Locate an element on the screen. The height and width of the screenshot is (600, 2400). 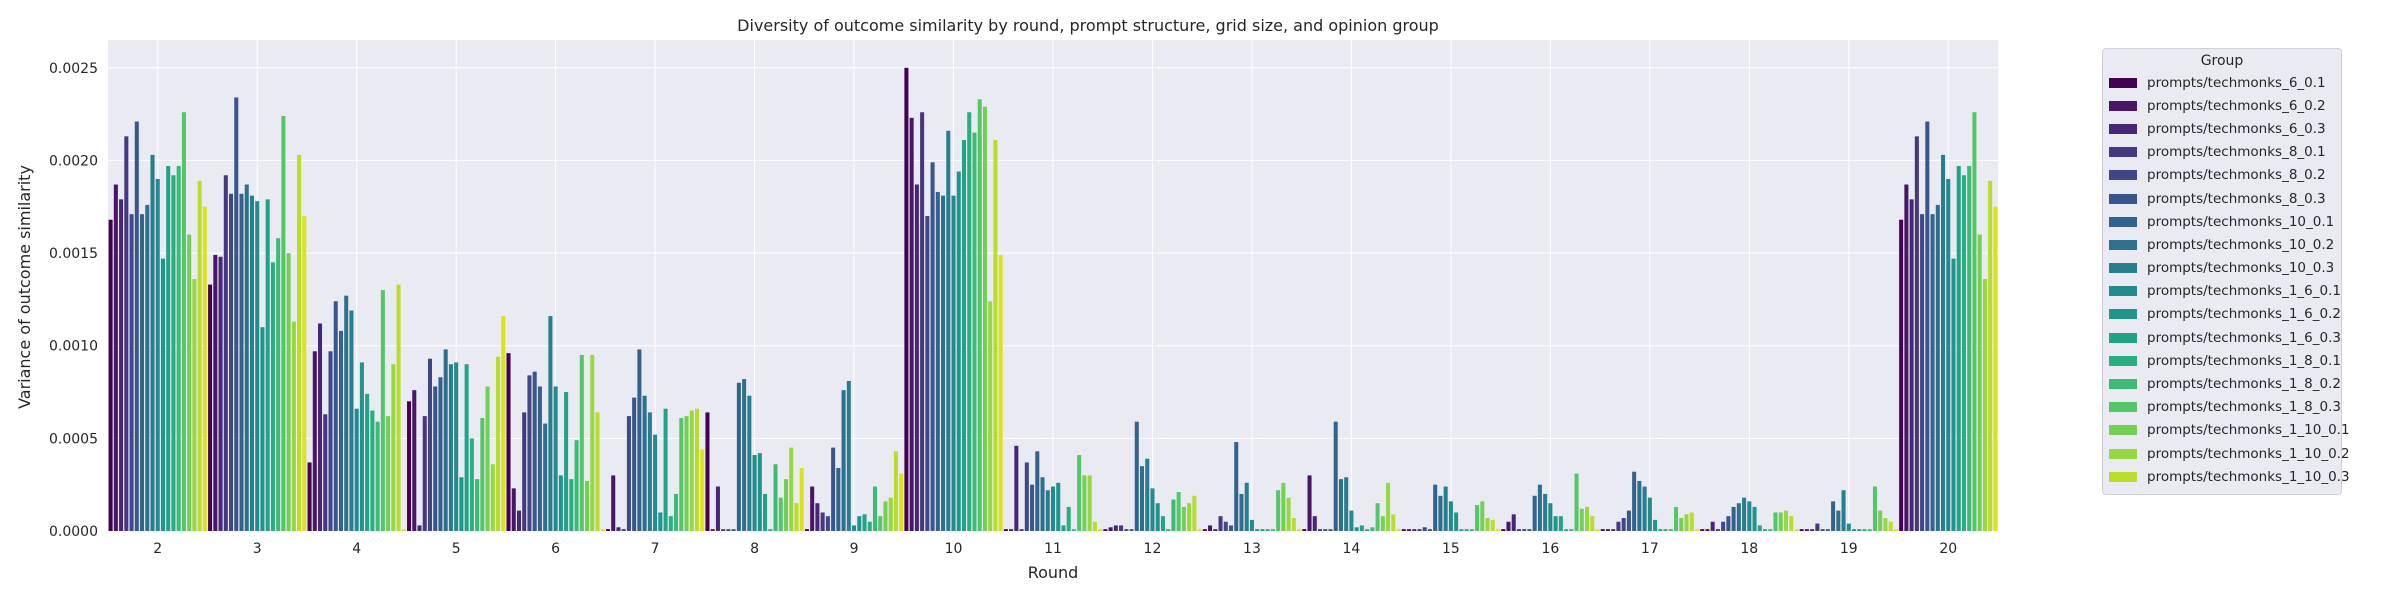
legend-item: prompts/techmonks_10_0.2 is located at coordinates (2222, 244).